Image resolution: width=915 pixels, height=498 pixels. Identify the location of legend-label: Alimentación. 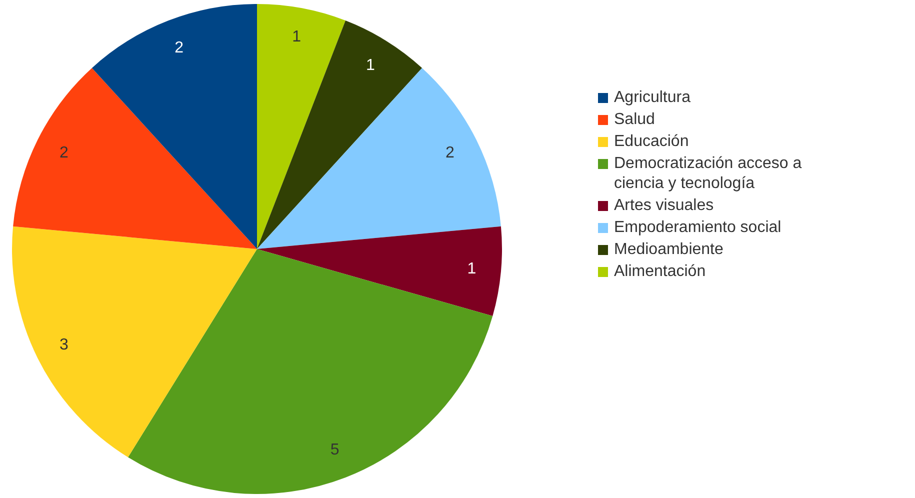
(660, 272).